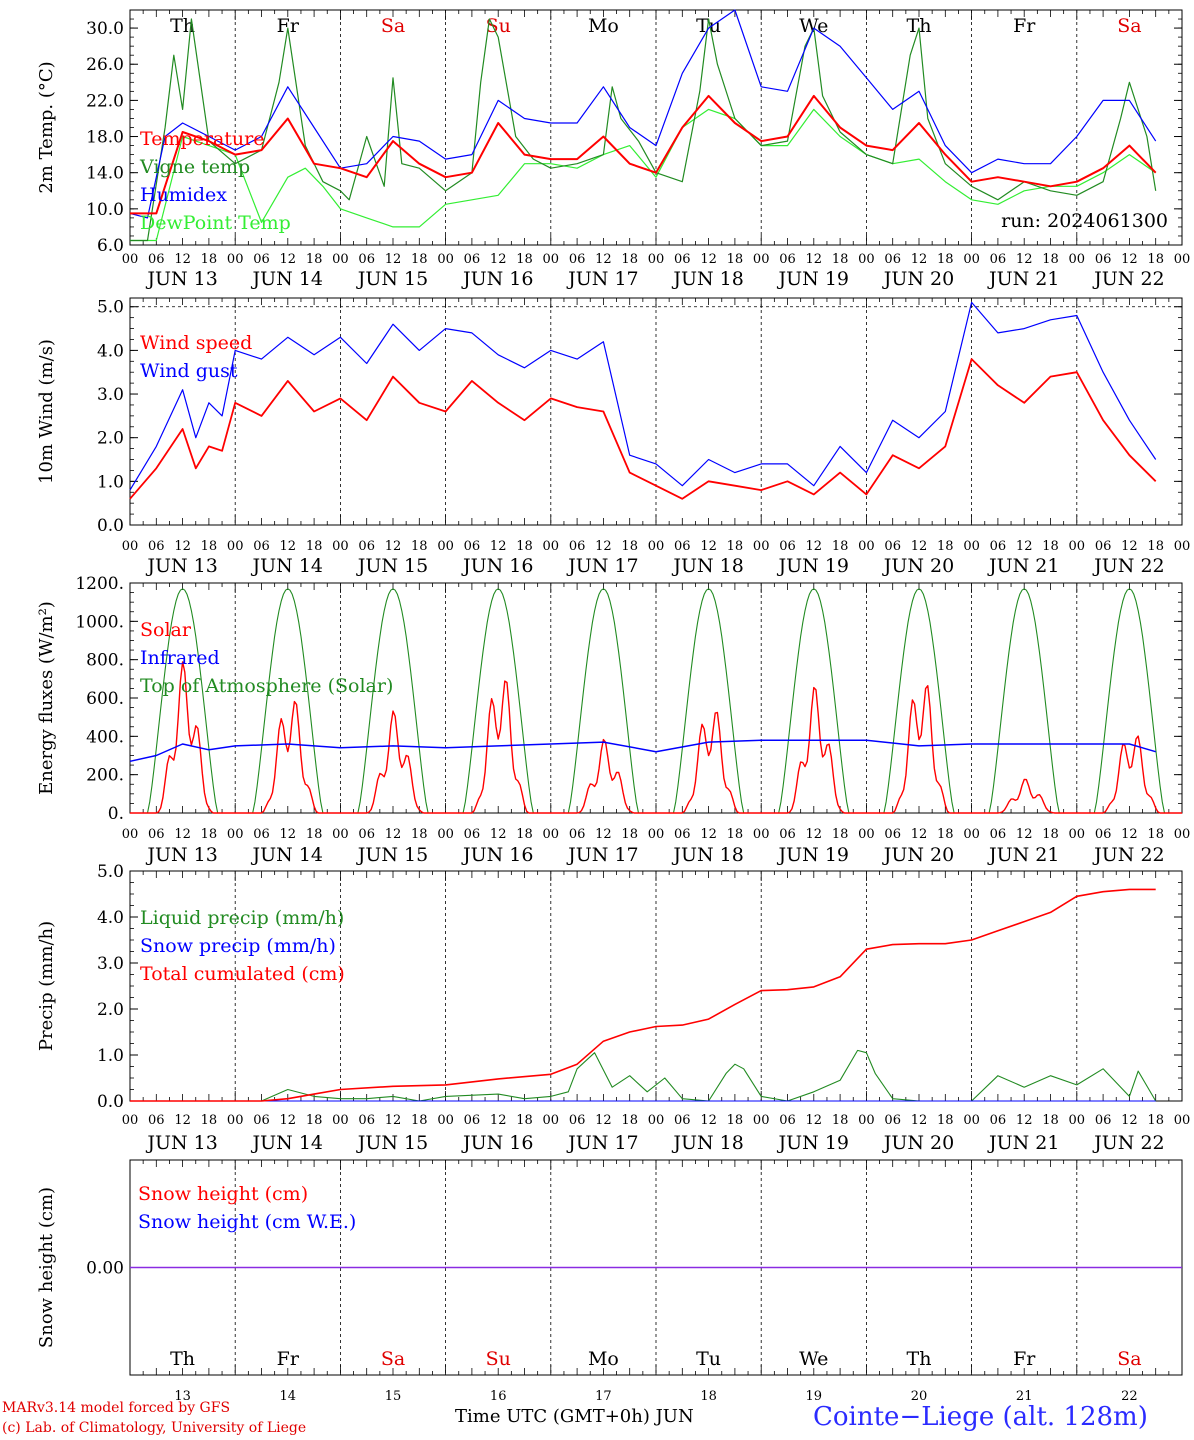  I want to click on precip-date-label: JUN 21, so click(1023, 1143).